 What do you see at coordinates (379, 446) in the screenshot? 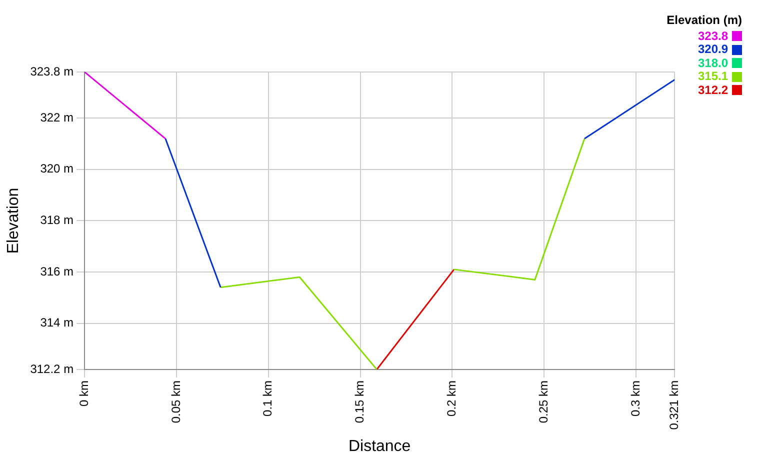
I see `x-axis-title: Distance` at bounding box center [379, 446].